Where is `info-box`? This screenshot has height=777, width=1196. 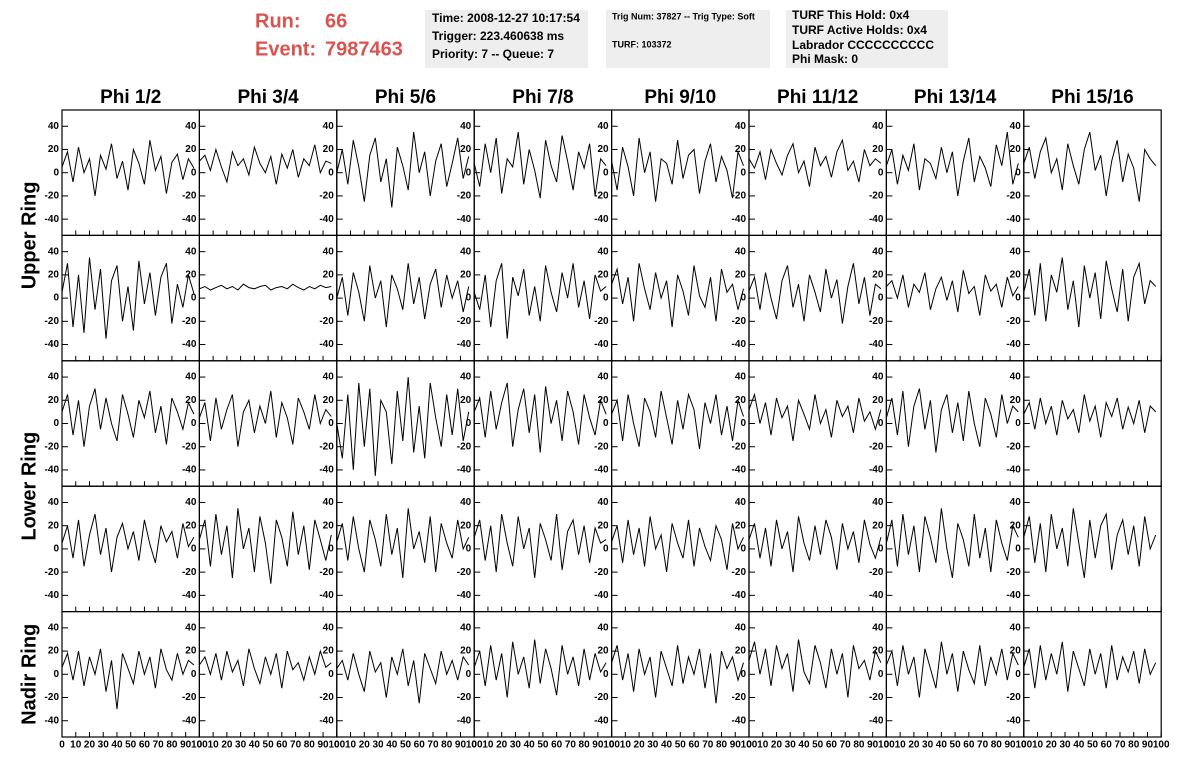 info-box is located at coordinates (867, 39).